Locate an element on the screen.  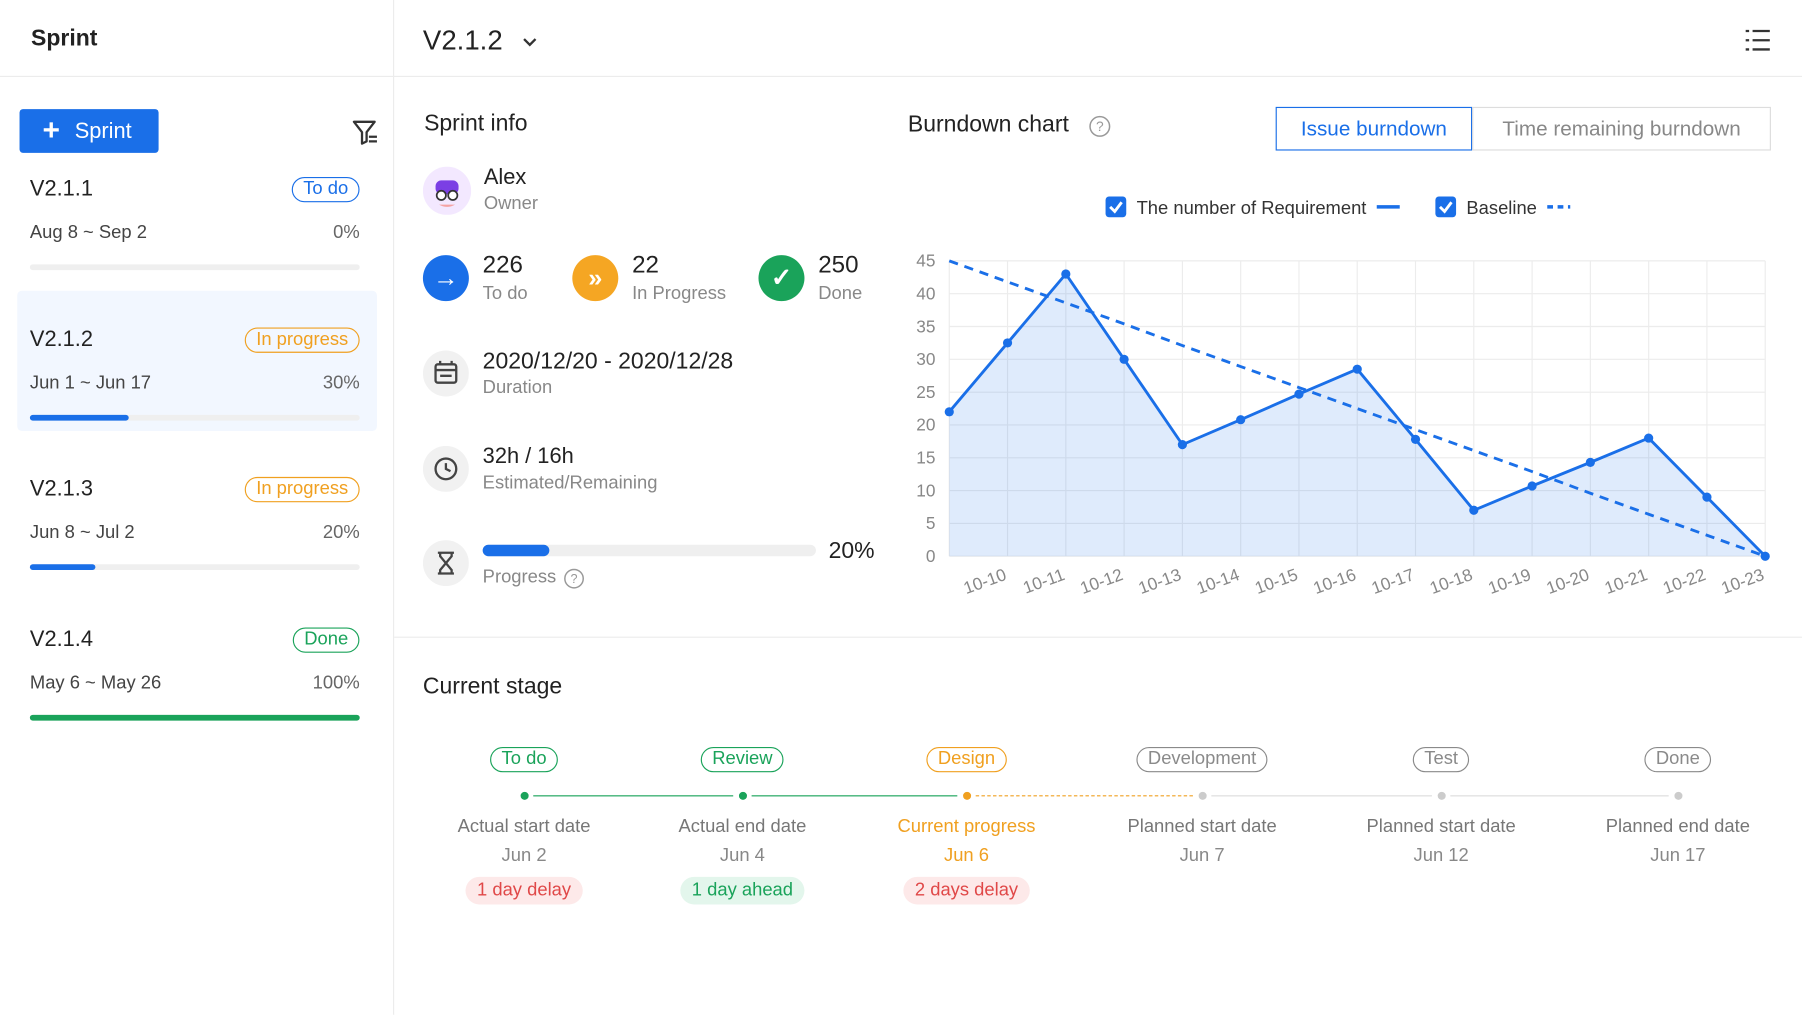
section-title: Current stage is located at coordinates (492, 687).